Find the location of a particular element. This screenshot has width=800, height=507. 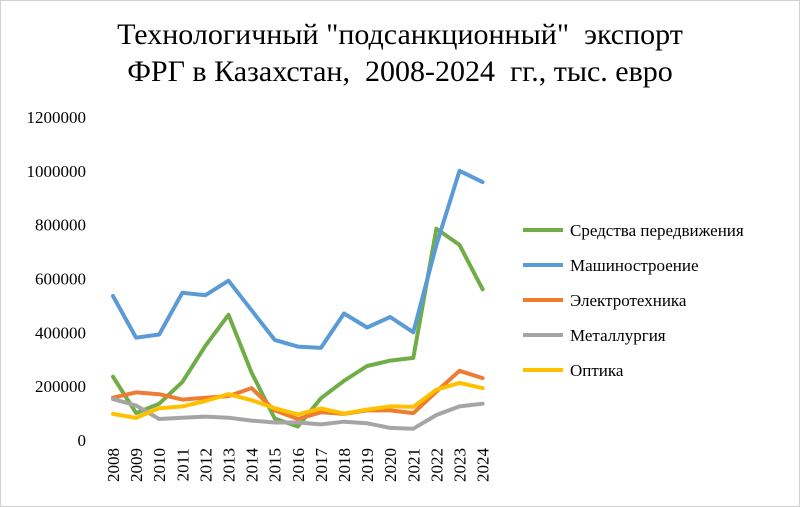

legend-label: Электротехника is located at coordinates (628, 300).